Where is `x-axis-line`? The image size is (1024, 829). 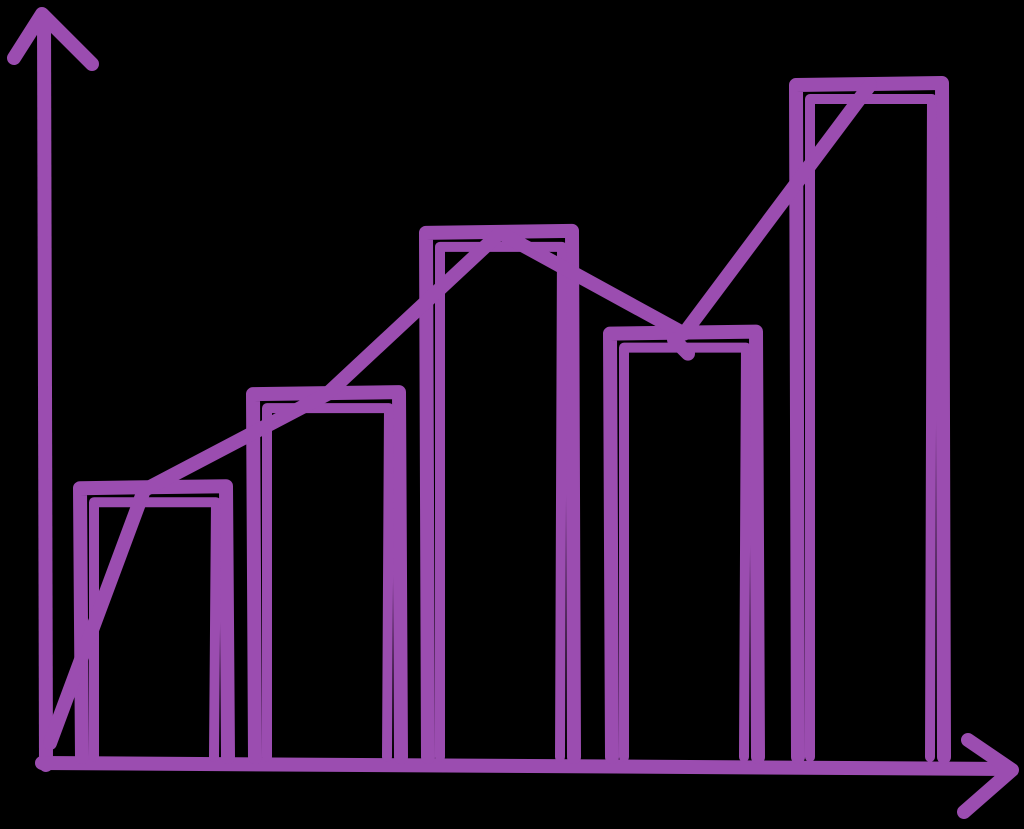 x-axis-line is located at coordinates (526, 766).